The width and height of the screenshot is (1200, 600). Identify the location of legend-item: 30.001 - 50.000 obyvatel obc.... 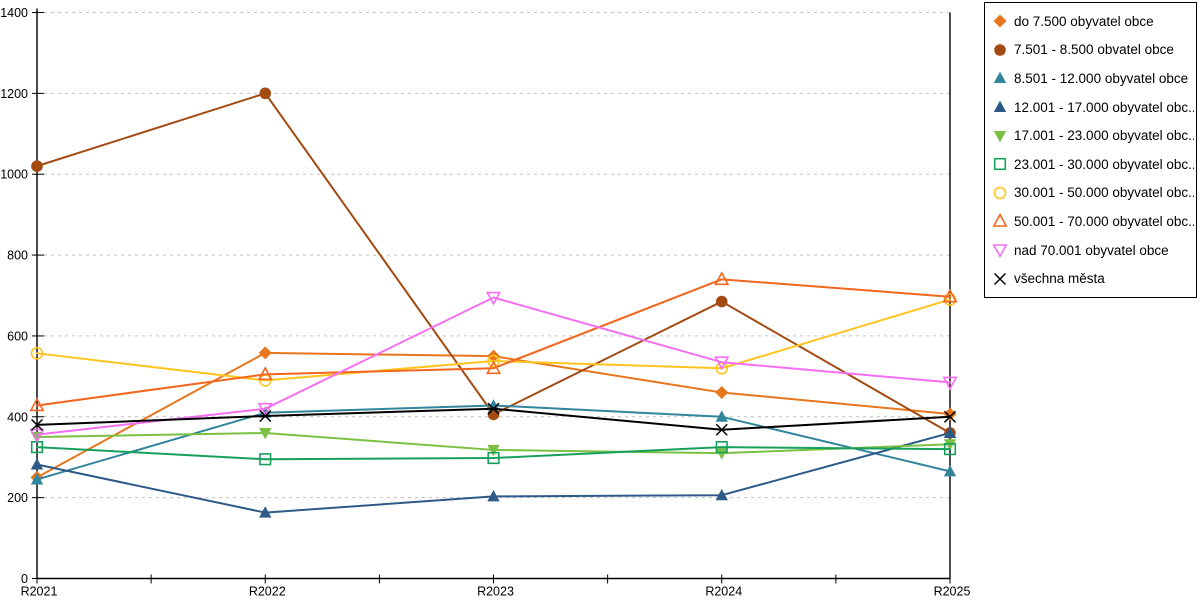
(1093, 193).